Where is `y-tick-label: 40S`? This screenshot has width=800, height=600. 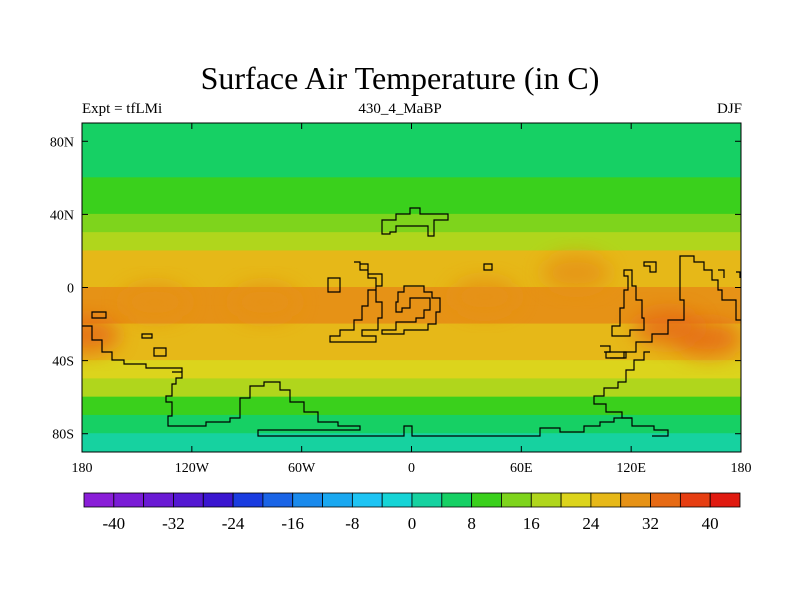
y-tick-label: 40S is located at coordinates (63, 362).